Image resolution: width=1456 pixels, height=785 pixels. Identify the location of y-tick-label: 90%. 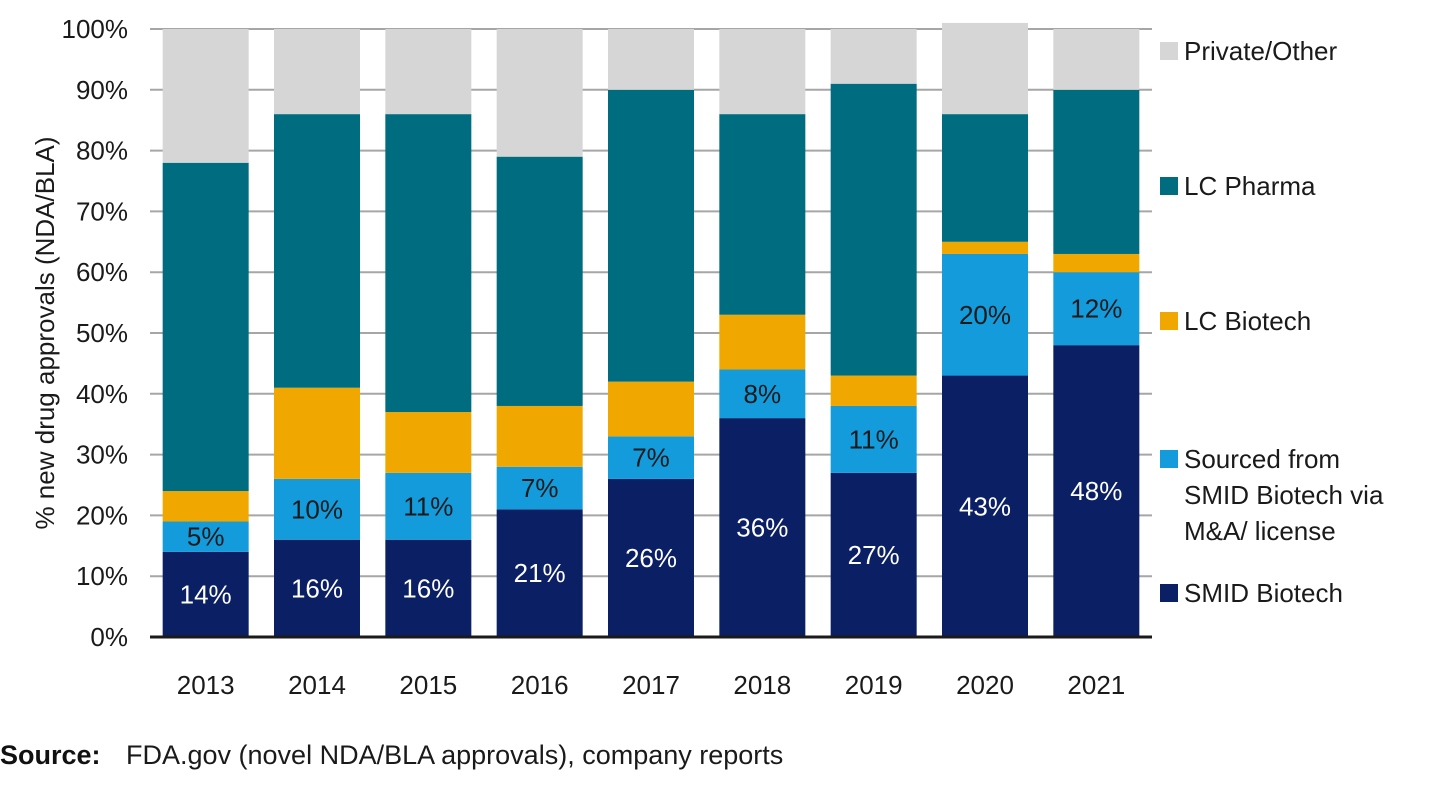
(102, 90).